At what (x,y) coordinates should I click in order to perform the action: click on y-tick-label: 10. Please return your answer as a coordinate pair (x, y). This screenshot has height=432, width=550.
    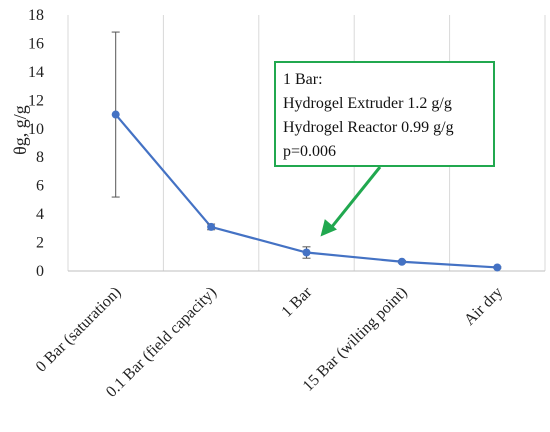
    Looking at the image, I should click on (36, 129).